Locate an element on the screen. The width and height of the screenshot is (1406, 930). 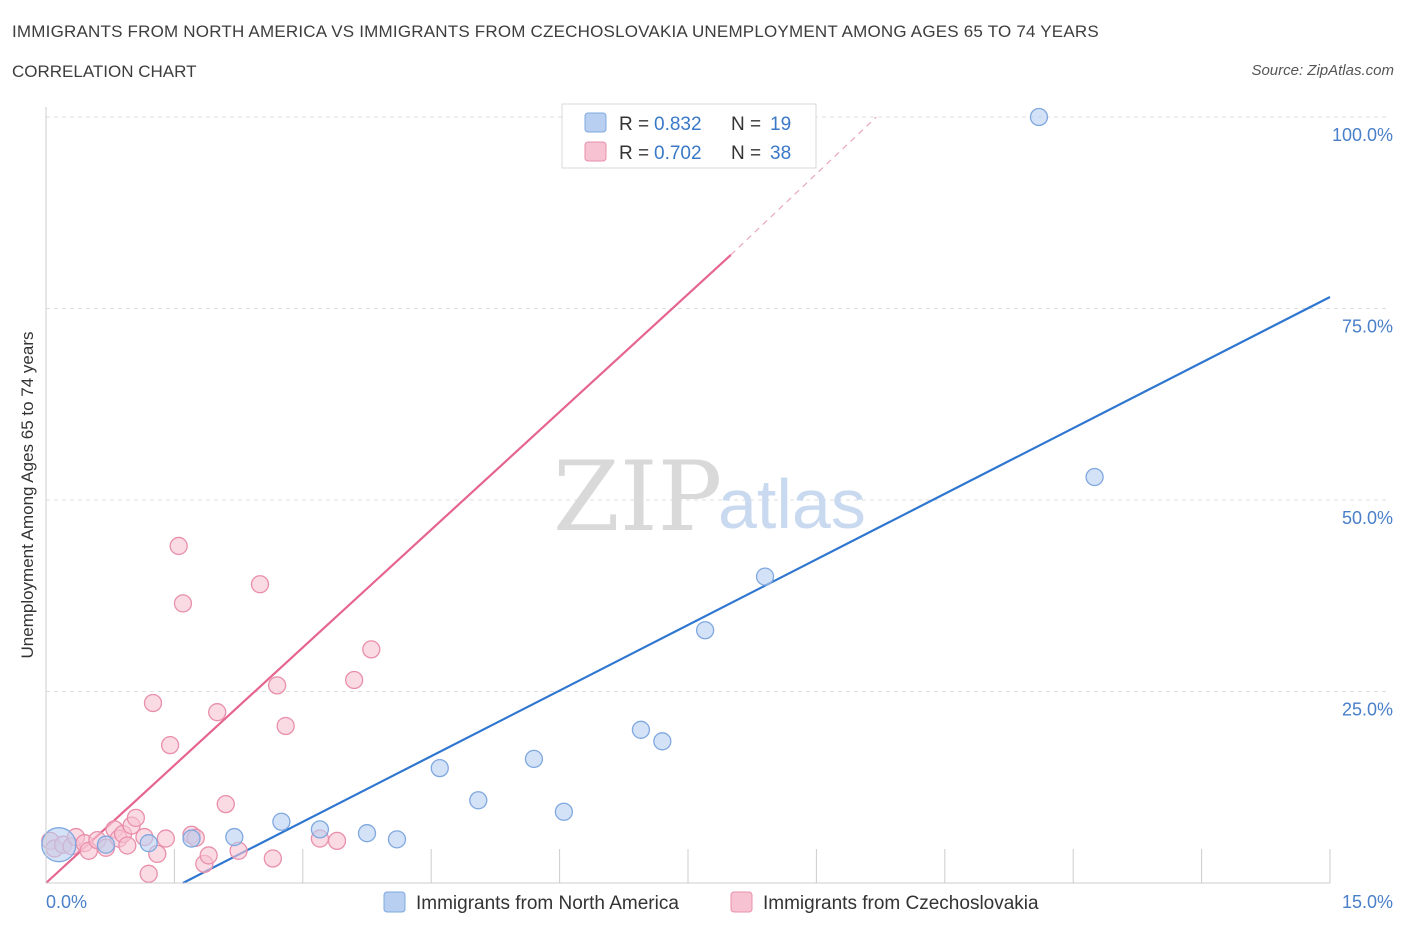
y-axis-label: Unemployment Among Ages 65 to 74 years is located at coordinates (27, 495).